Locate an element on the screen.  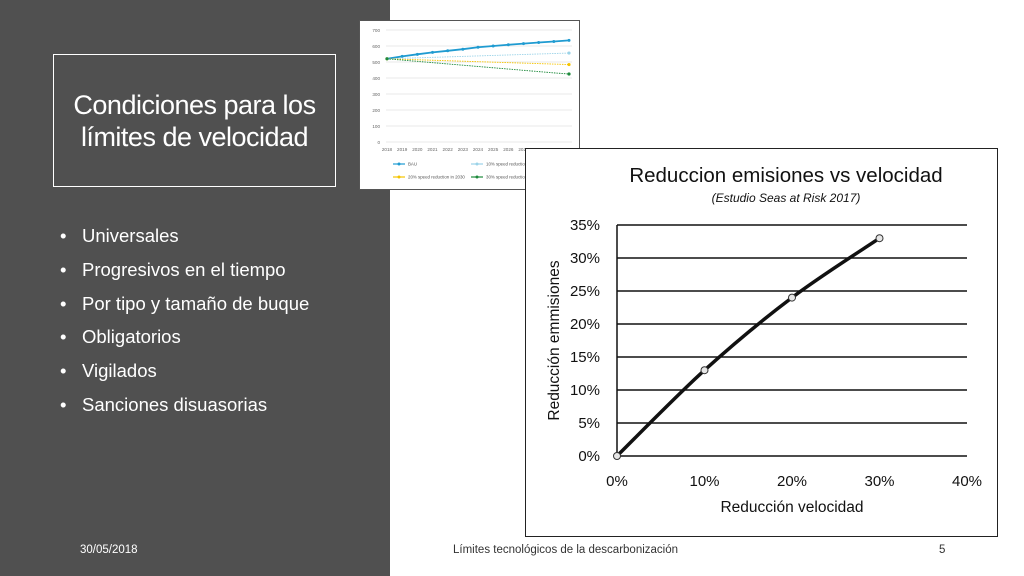
bullet-text: Universales is located at coordinates (130, 235).